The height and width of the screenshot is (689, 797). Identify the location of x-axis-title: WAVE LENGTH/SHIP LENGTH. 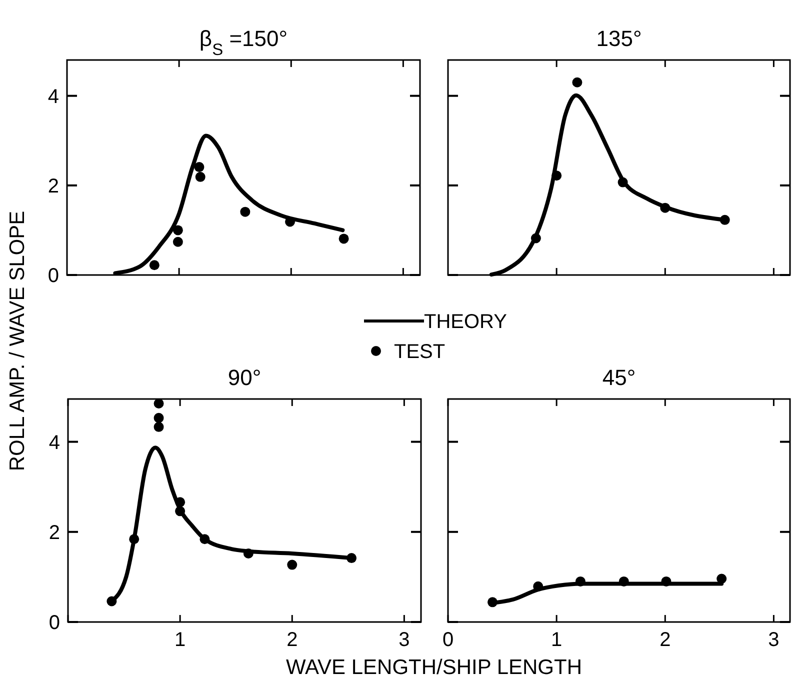
(434, 667).